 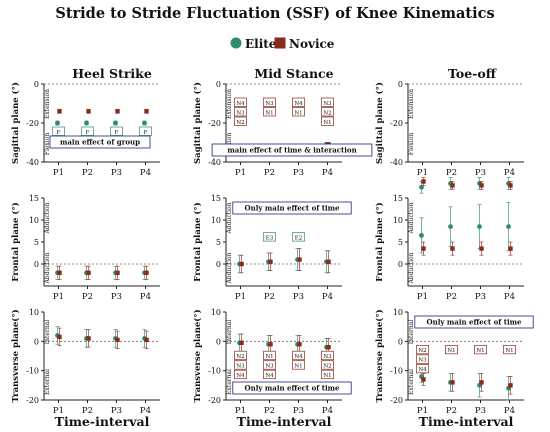 I want to click on significance-marker: E3, so click(x=270, y=238).